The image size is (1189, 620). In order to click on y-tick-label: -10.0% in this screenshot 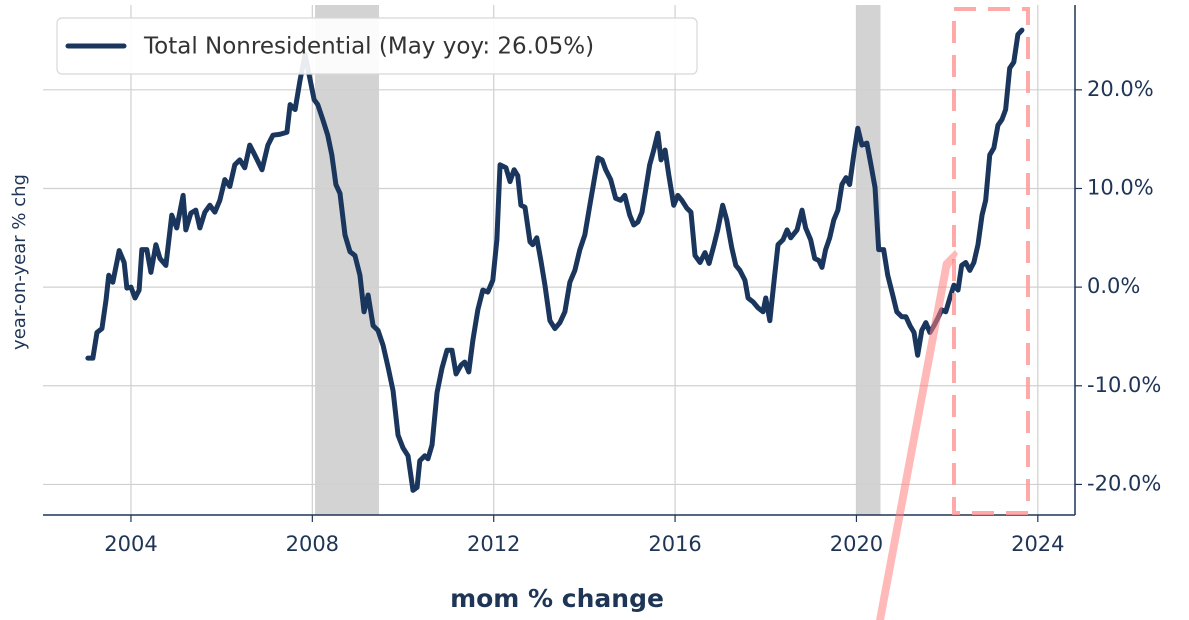, I will do `click(1124, 385)`.